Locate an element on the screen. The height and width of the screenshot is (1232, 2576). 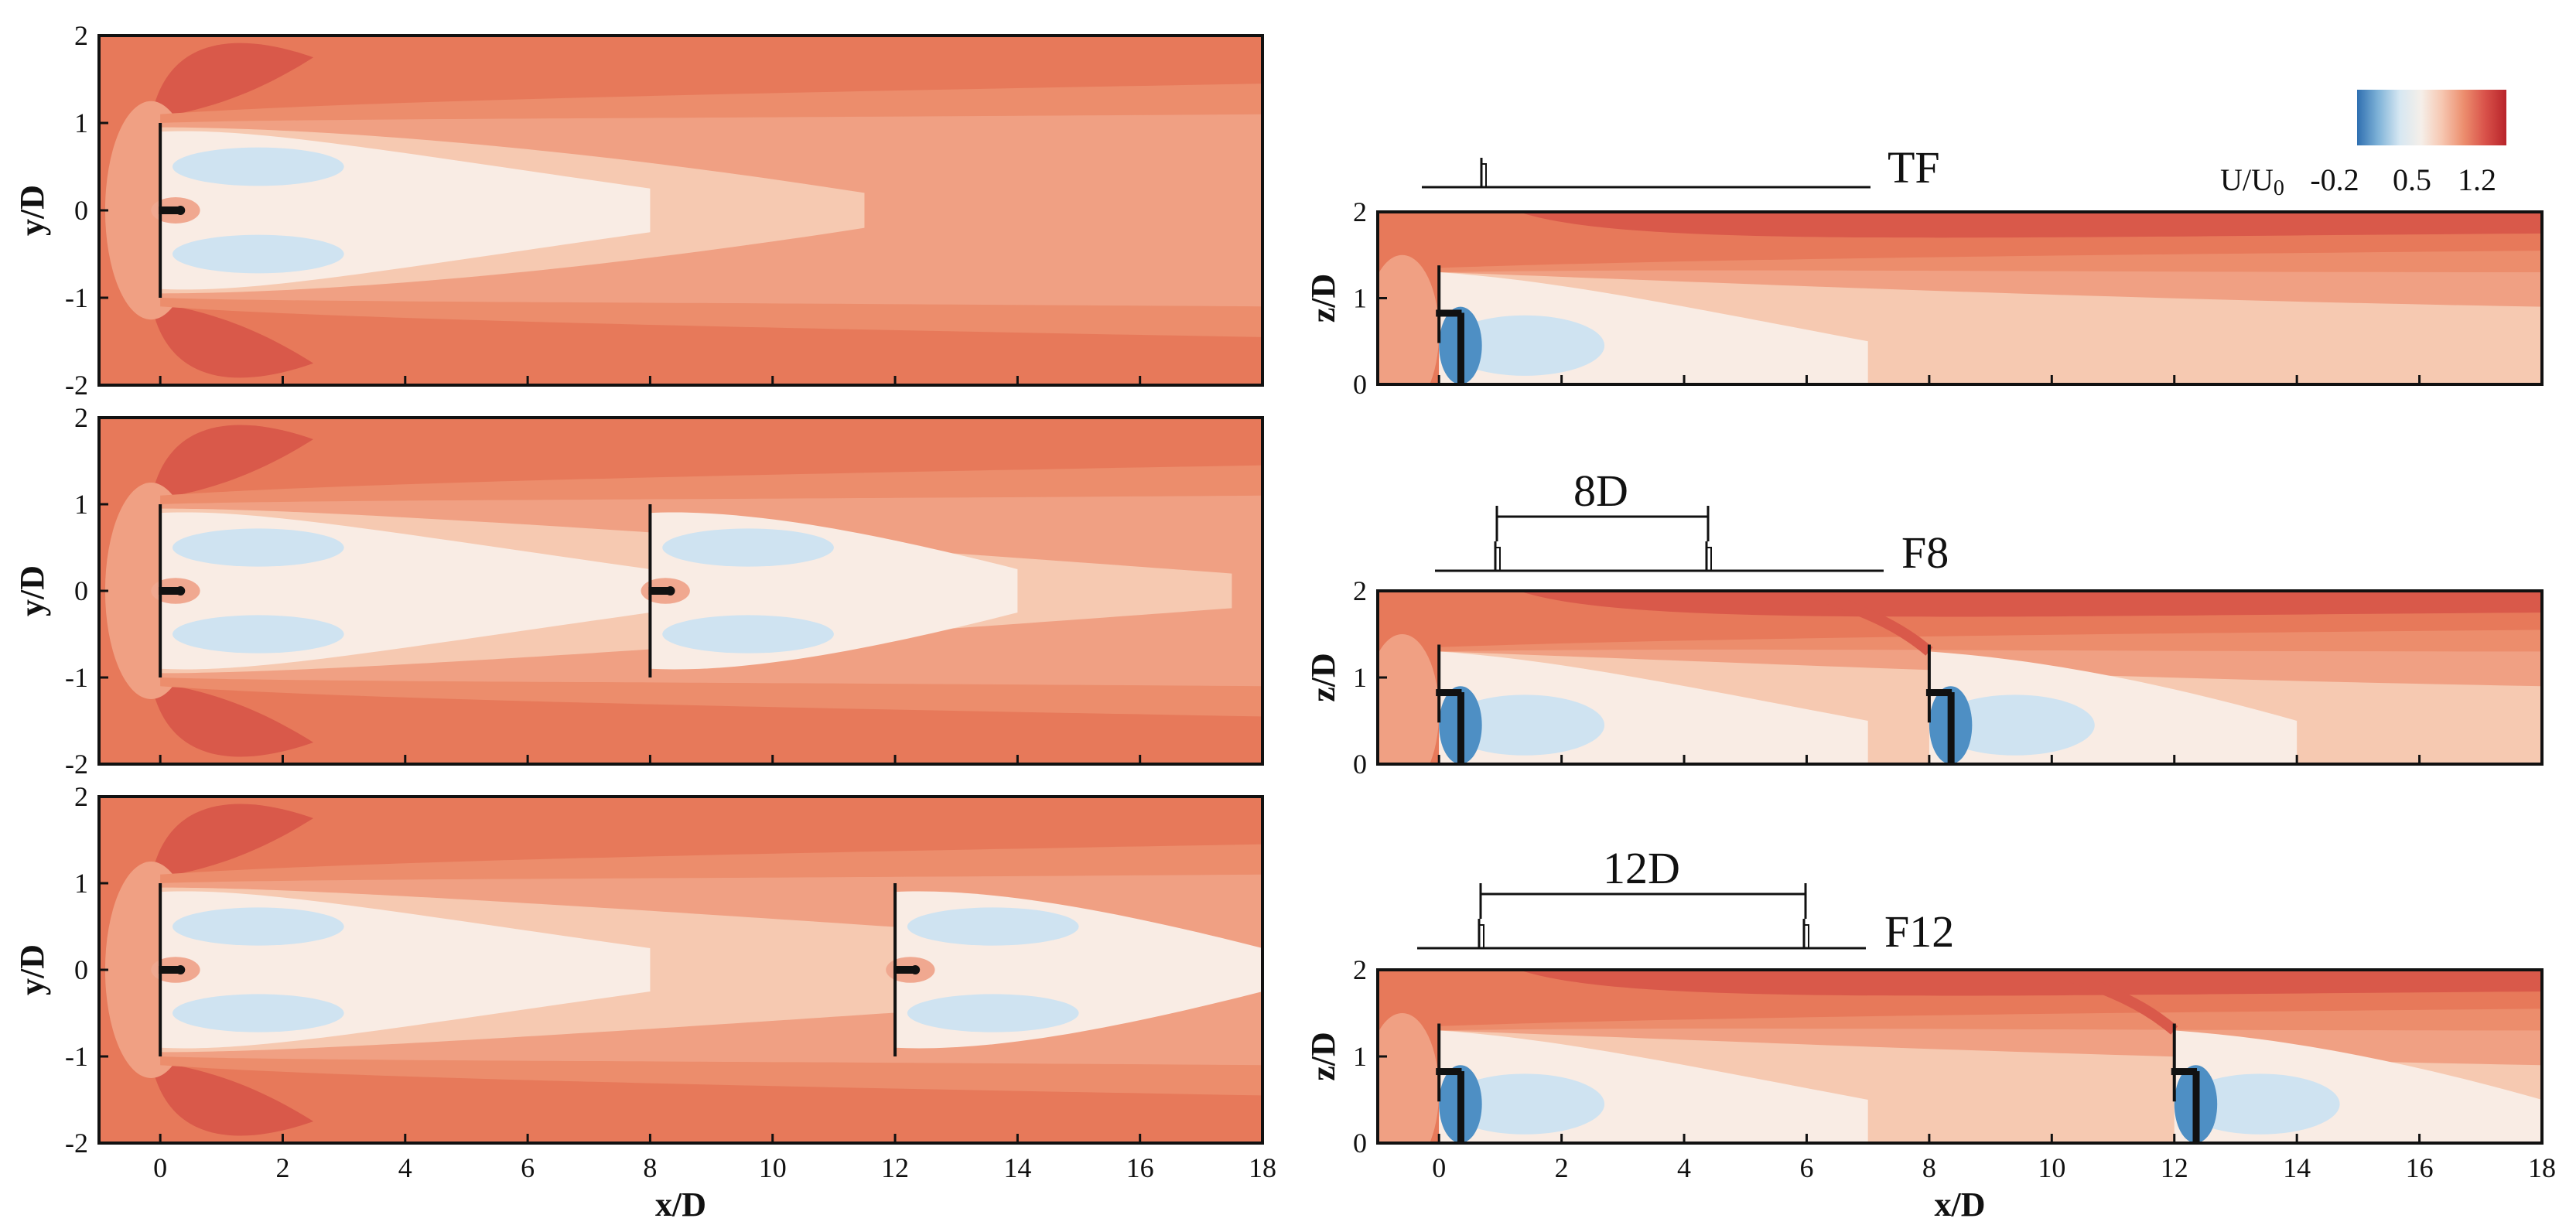
spacing-label: 12D is located at coordinates (1641, 868).